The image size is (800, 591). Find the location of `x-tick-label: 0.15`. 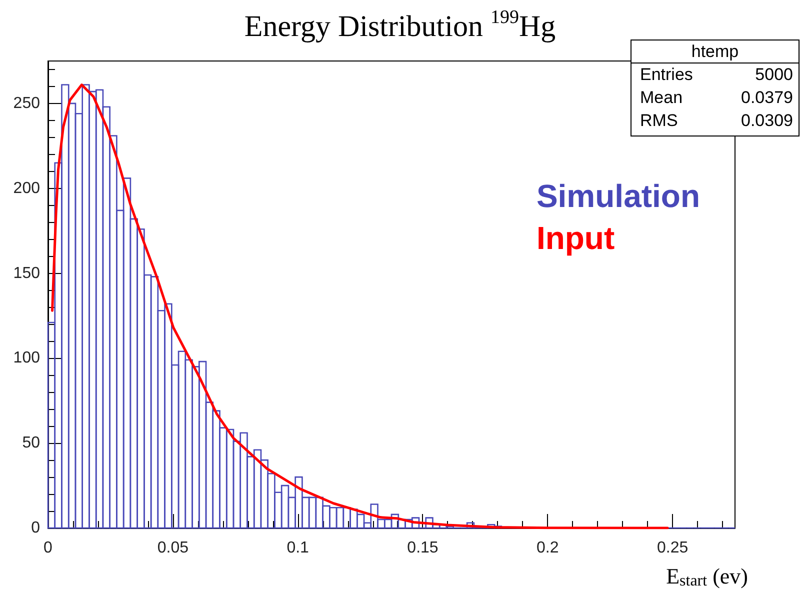

x-tick-label: 0.15 is located at coordinates (422, 548).